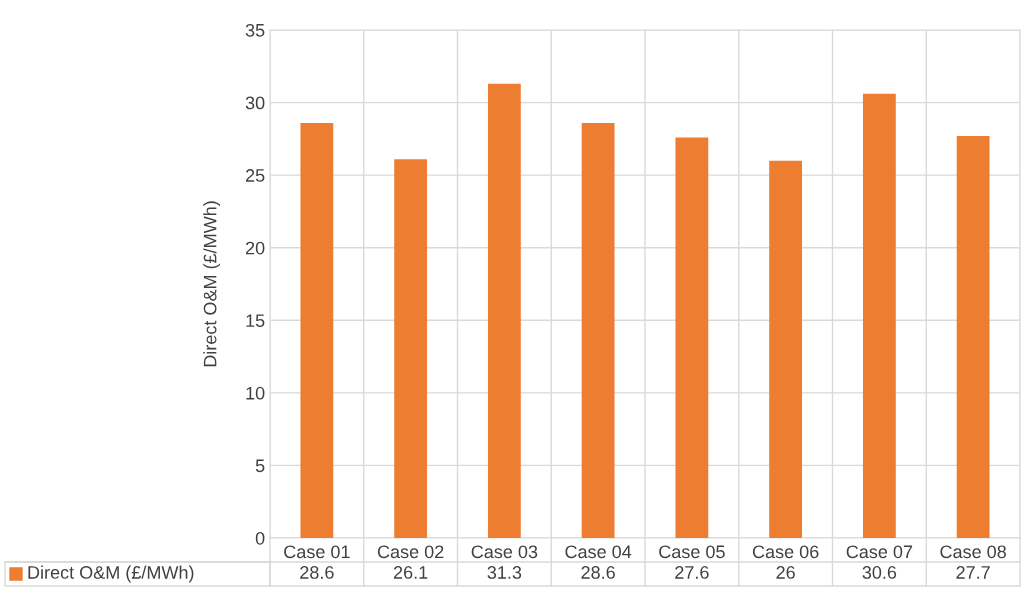 The width and height of the screenshot is (1033, 610). Describe the element at coordinates (410, 572) in the screenshot. I see `data-label: 26.1` at that location.